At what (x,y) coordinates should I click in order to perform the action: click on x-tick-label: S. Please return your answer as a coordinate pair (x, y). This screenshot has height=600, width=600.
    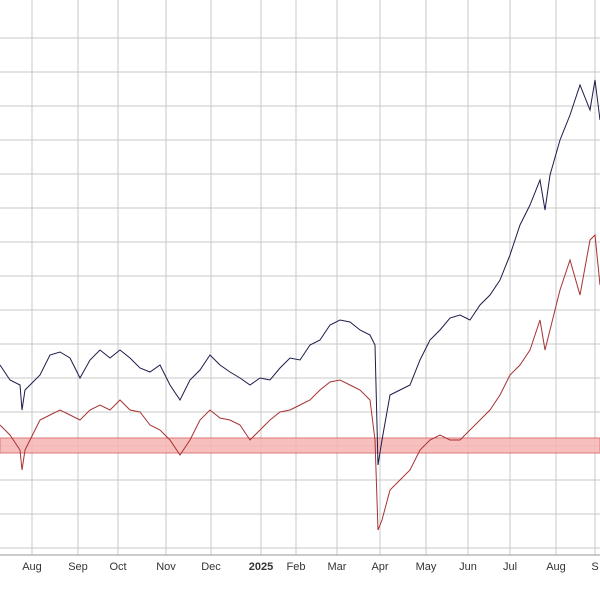
    Looking at the image, I should click on (594, 567).